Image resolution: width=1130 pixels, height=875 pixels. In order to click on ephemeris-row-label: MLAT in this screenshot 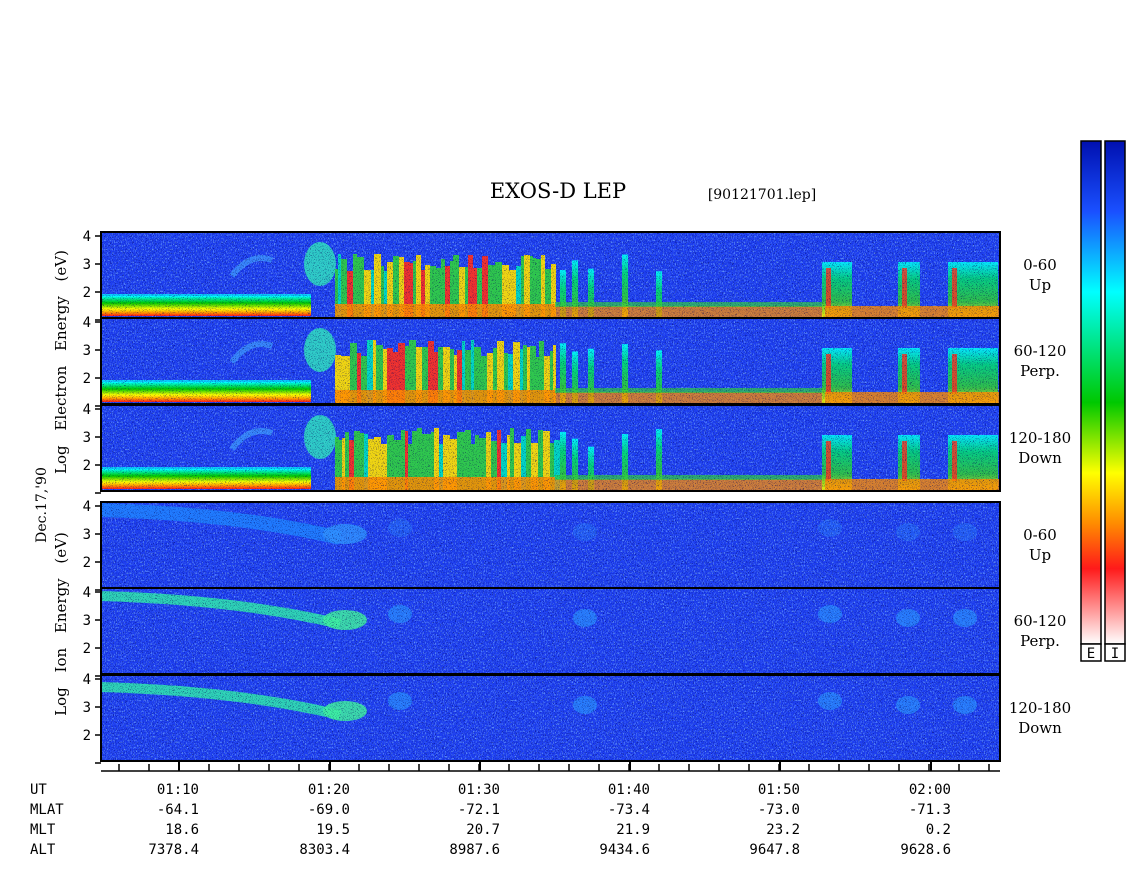, I will do `click(47, 810)`.